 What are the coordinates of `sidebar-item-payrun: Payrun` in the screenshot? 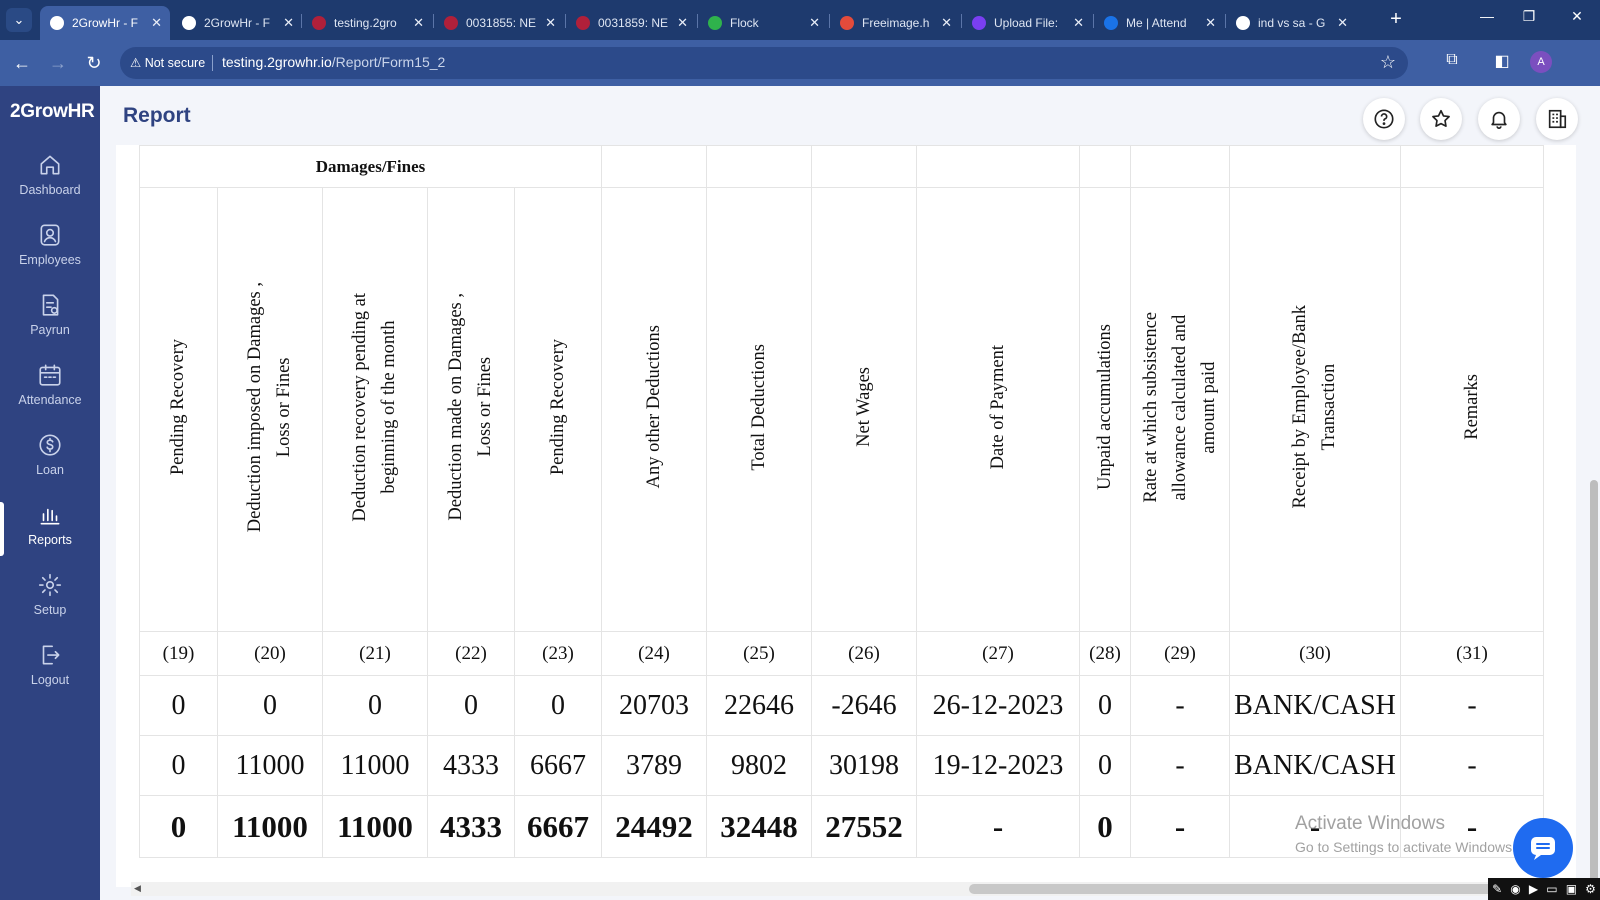 It's located at (50, 324).